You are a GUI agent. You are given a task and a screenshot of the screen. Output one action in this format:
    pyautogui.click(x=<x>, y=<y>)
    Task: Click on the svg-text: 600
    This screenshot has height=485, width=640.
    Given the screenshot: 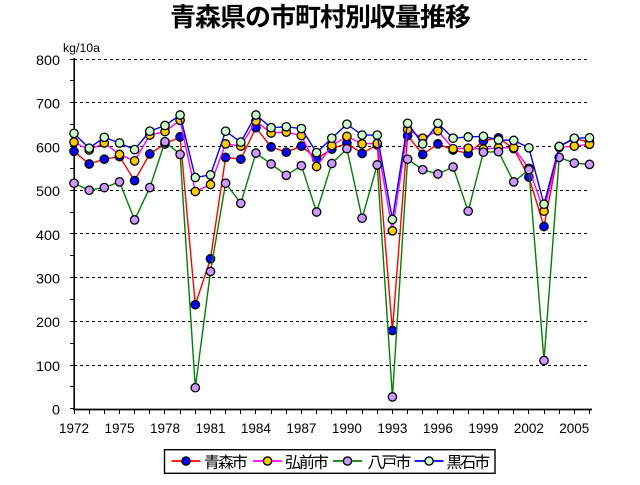 What is the action you would take?
    pyautogui.click(x=48, y=147)
    